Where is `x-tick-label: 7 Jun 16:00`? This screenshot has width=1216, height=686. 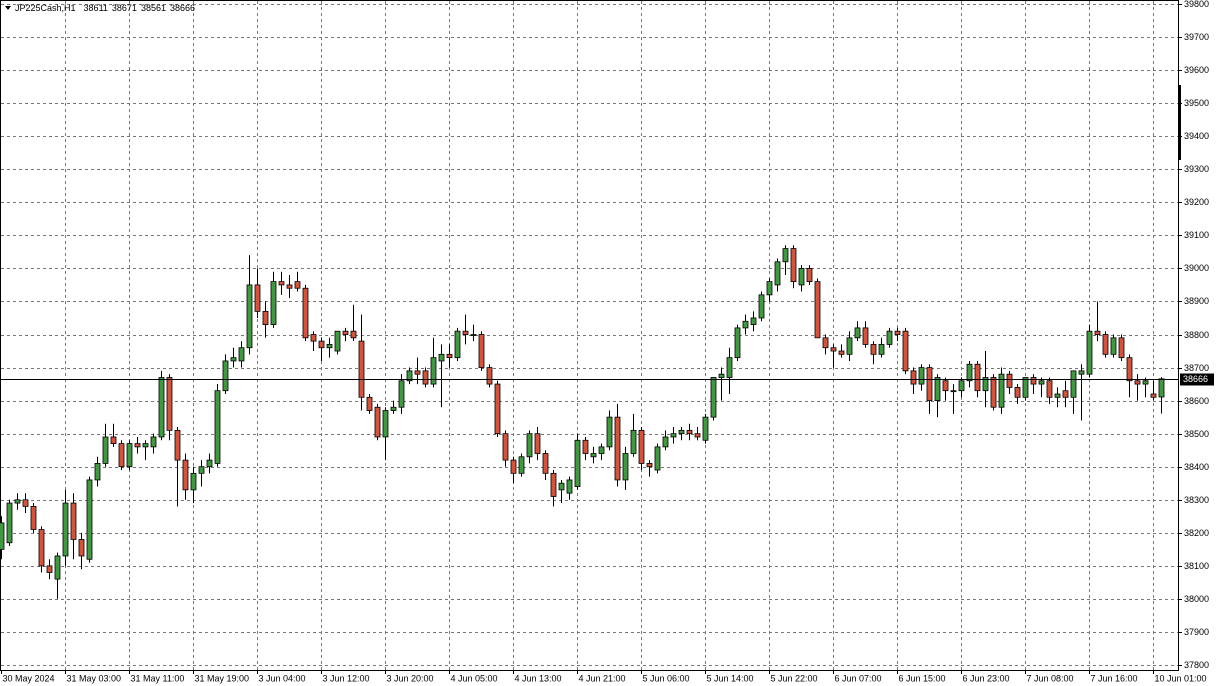
x-tick-label: 7 Jun 16:00 is located at coordinates (1114, 678).